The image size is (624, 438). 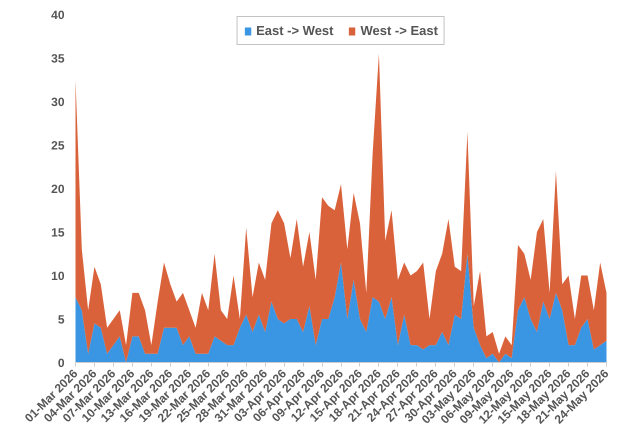 What do you see at coordinates (58, 145) in the screenshot?
I see `y-tick-label: 25` at bounding box center [58, 145].